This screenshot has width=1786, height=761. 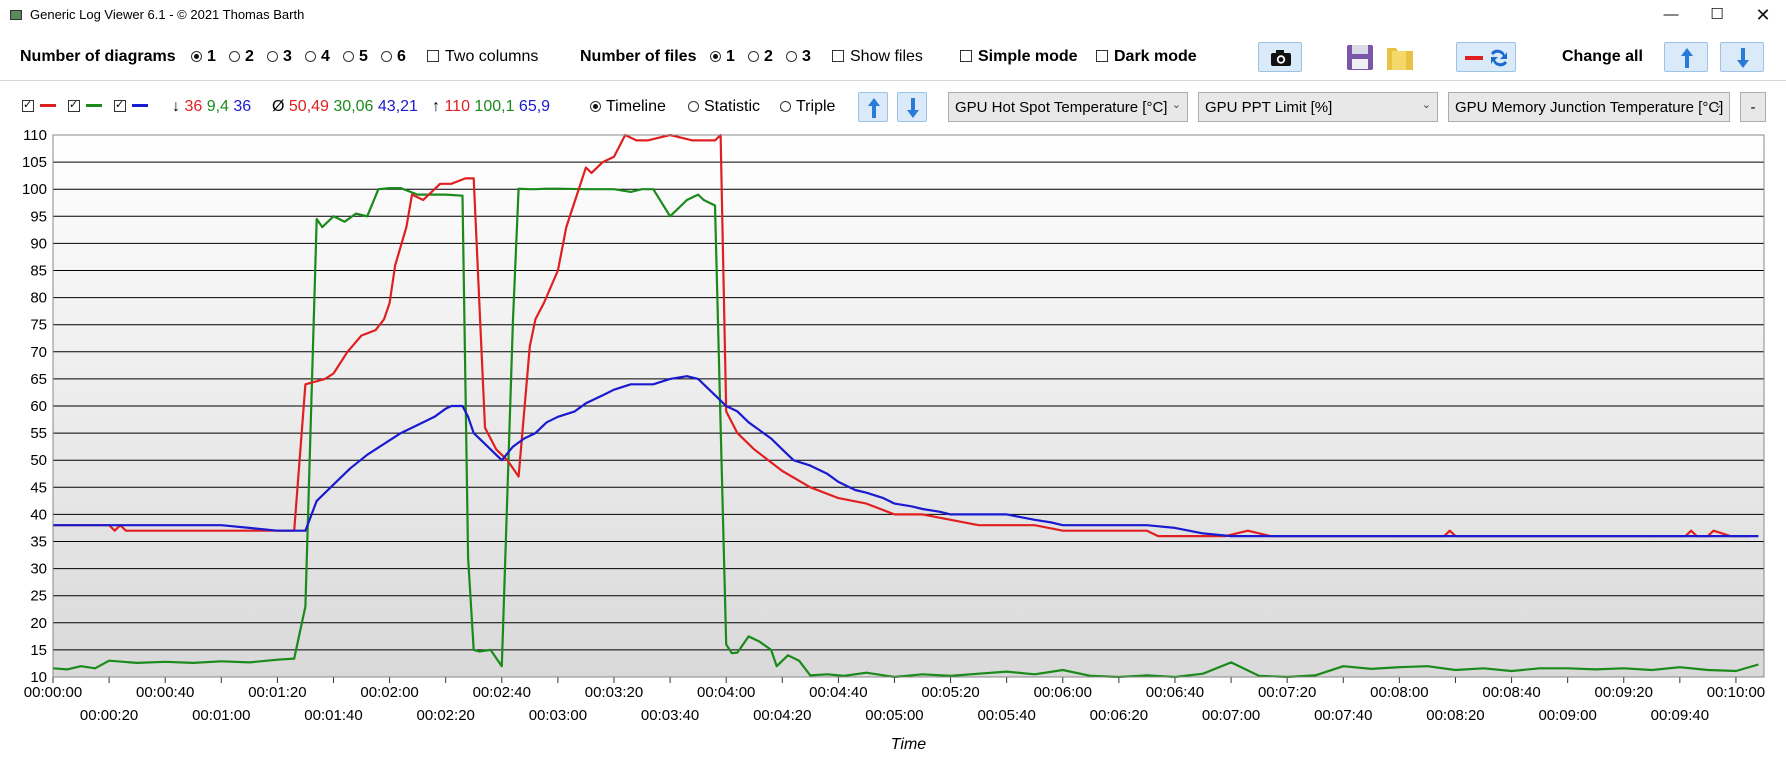 I want to click on folder-icon, so click(x=1400, y=59).